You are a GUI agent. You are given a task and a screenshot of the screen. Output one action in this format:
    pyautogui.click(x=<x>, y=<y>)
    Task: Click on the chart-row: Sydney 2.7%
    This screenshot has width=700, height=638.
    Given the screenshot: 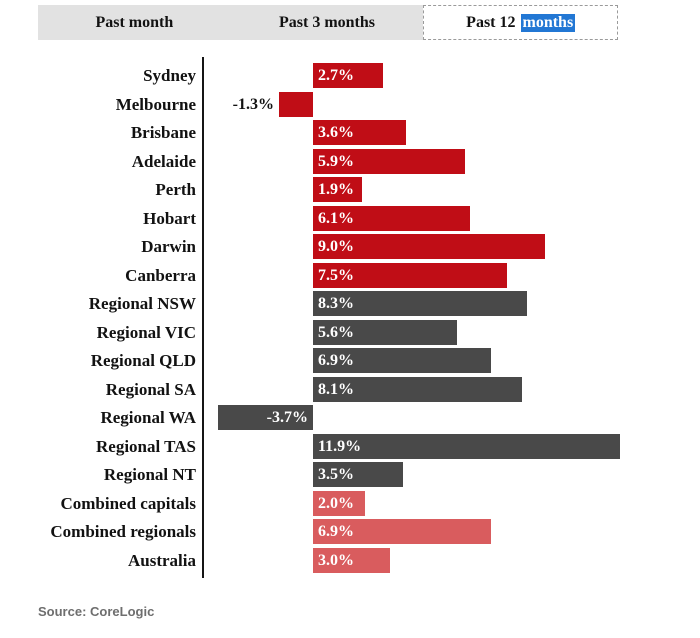 What is the action you would take?
    pyautogui.click(x=350, y=75)
    